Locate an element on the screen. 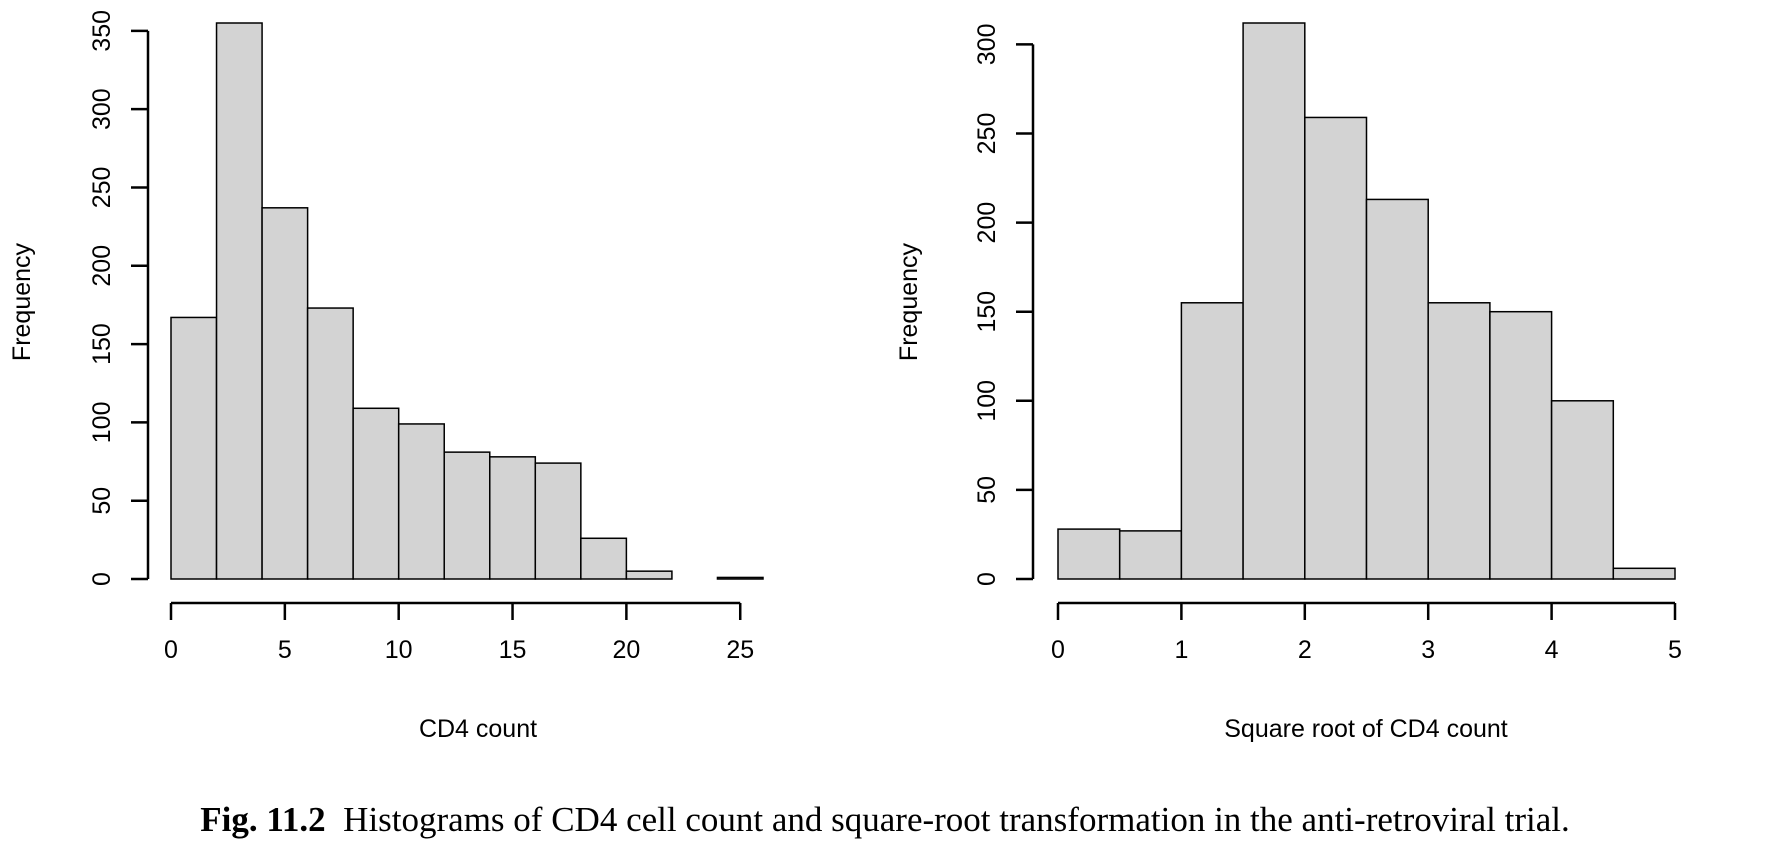  x-tick-label: 10 is located at coordinates (399, 650).